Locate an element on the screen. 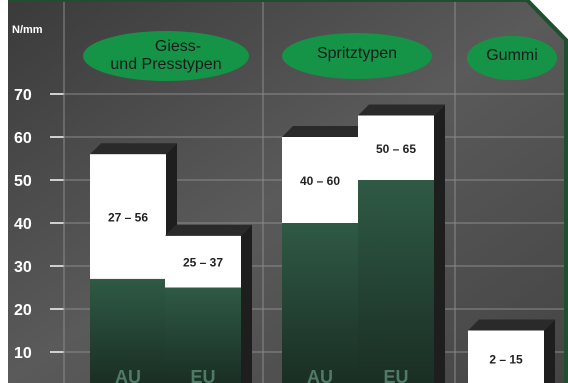  bar-range-label: 40 – 60 is located at coordinates (320, 181).